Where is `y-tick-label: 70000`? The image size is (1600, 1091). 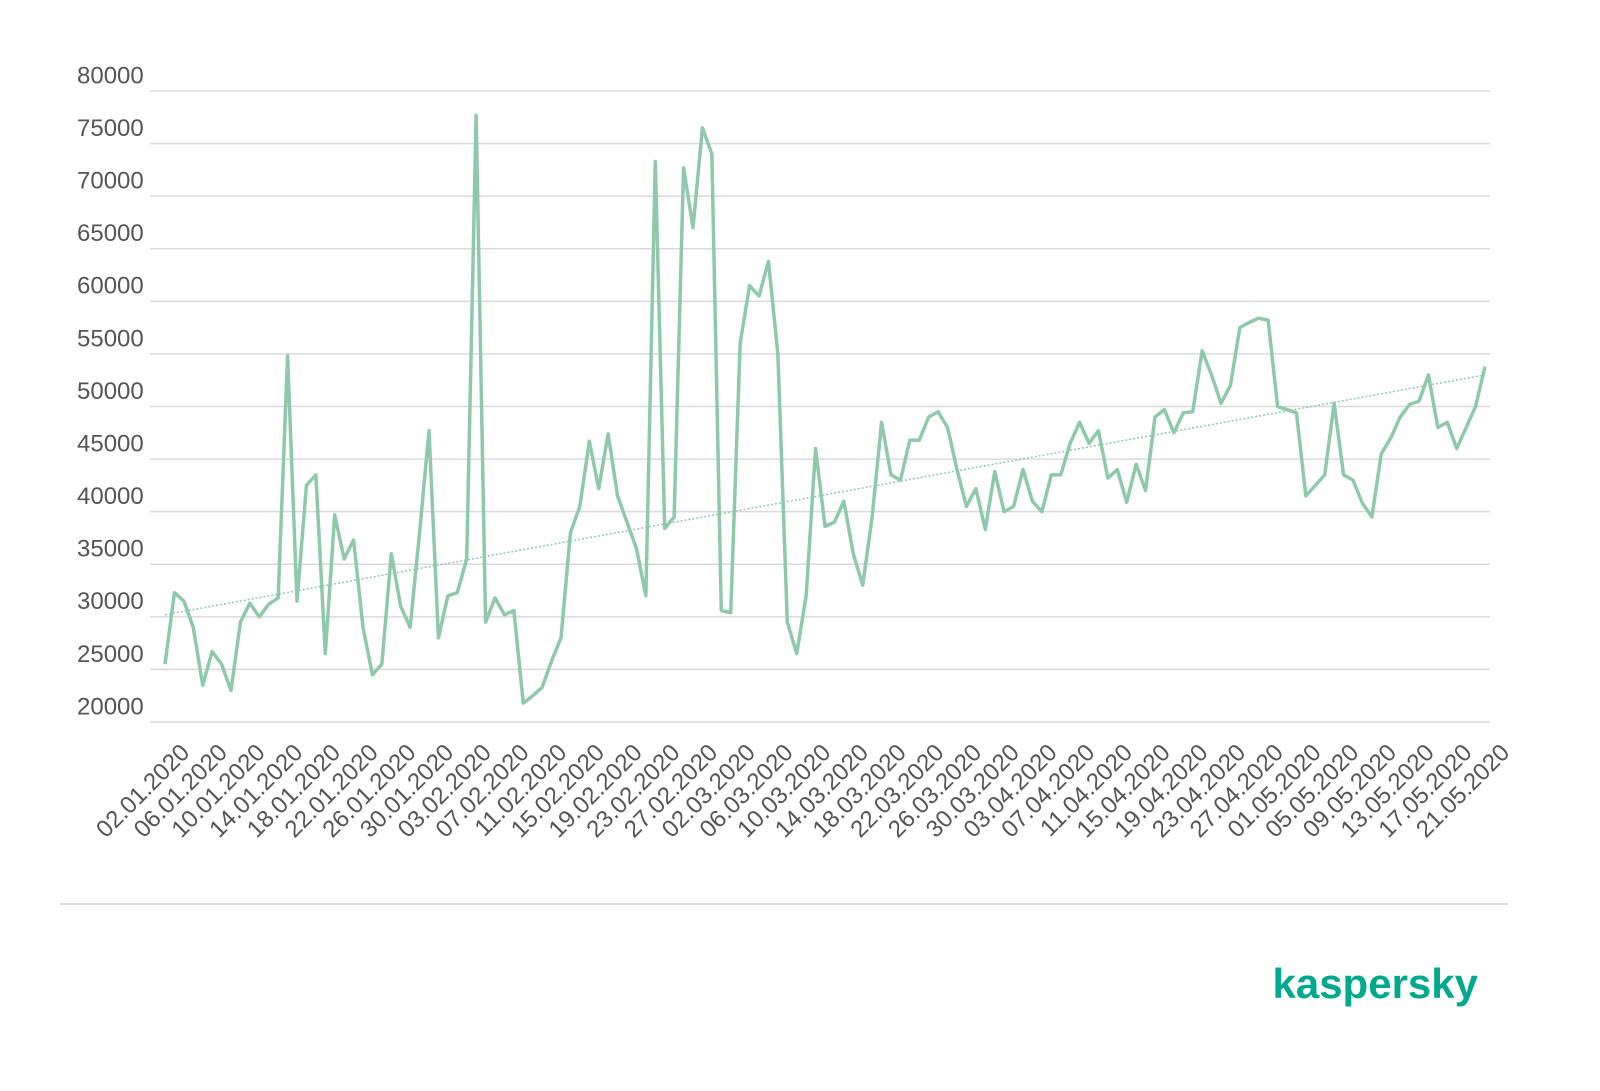 y-tick-label: 70000 is located at coordinates (110, 181).